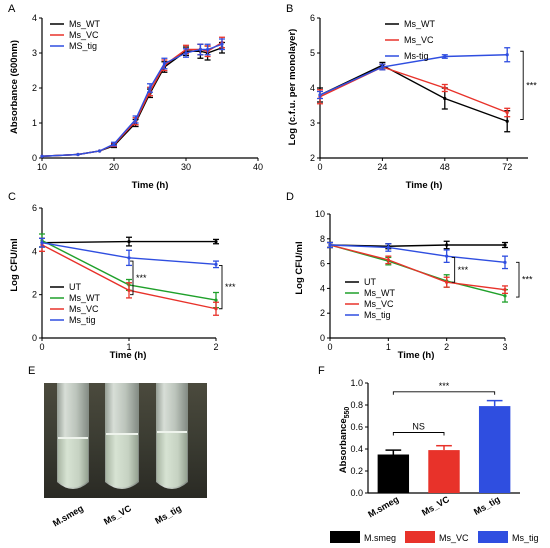  Describe the element at coordinates (186, 167) in the screenshot. I see `panel-a-x-tick-label: 30` at that location.